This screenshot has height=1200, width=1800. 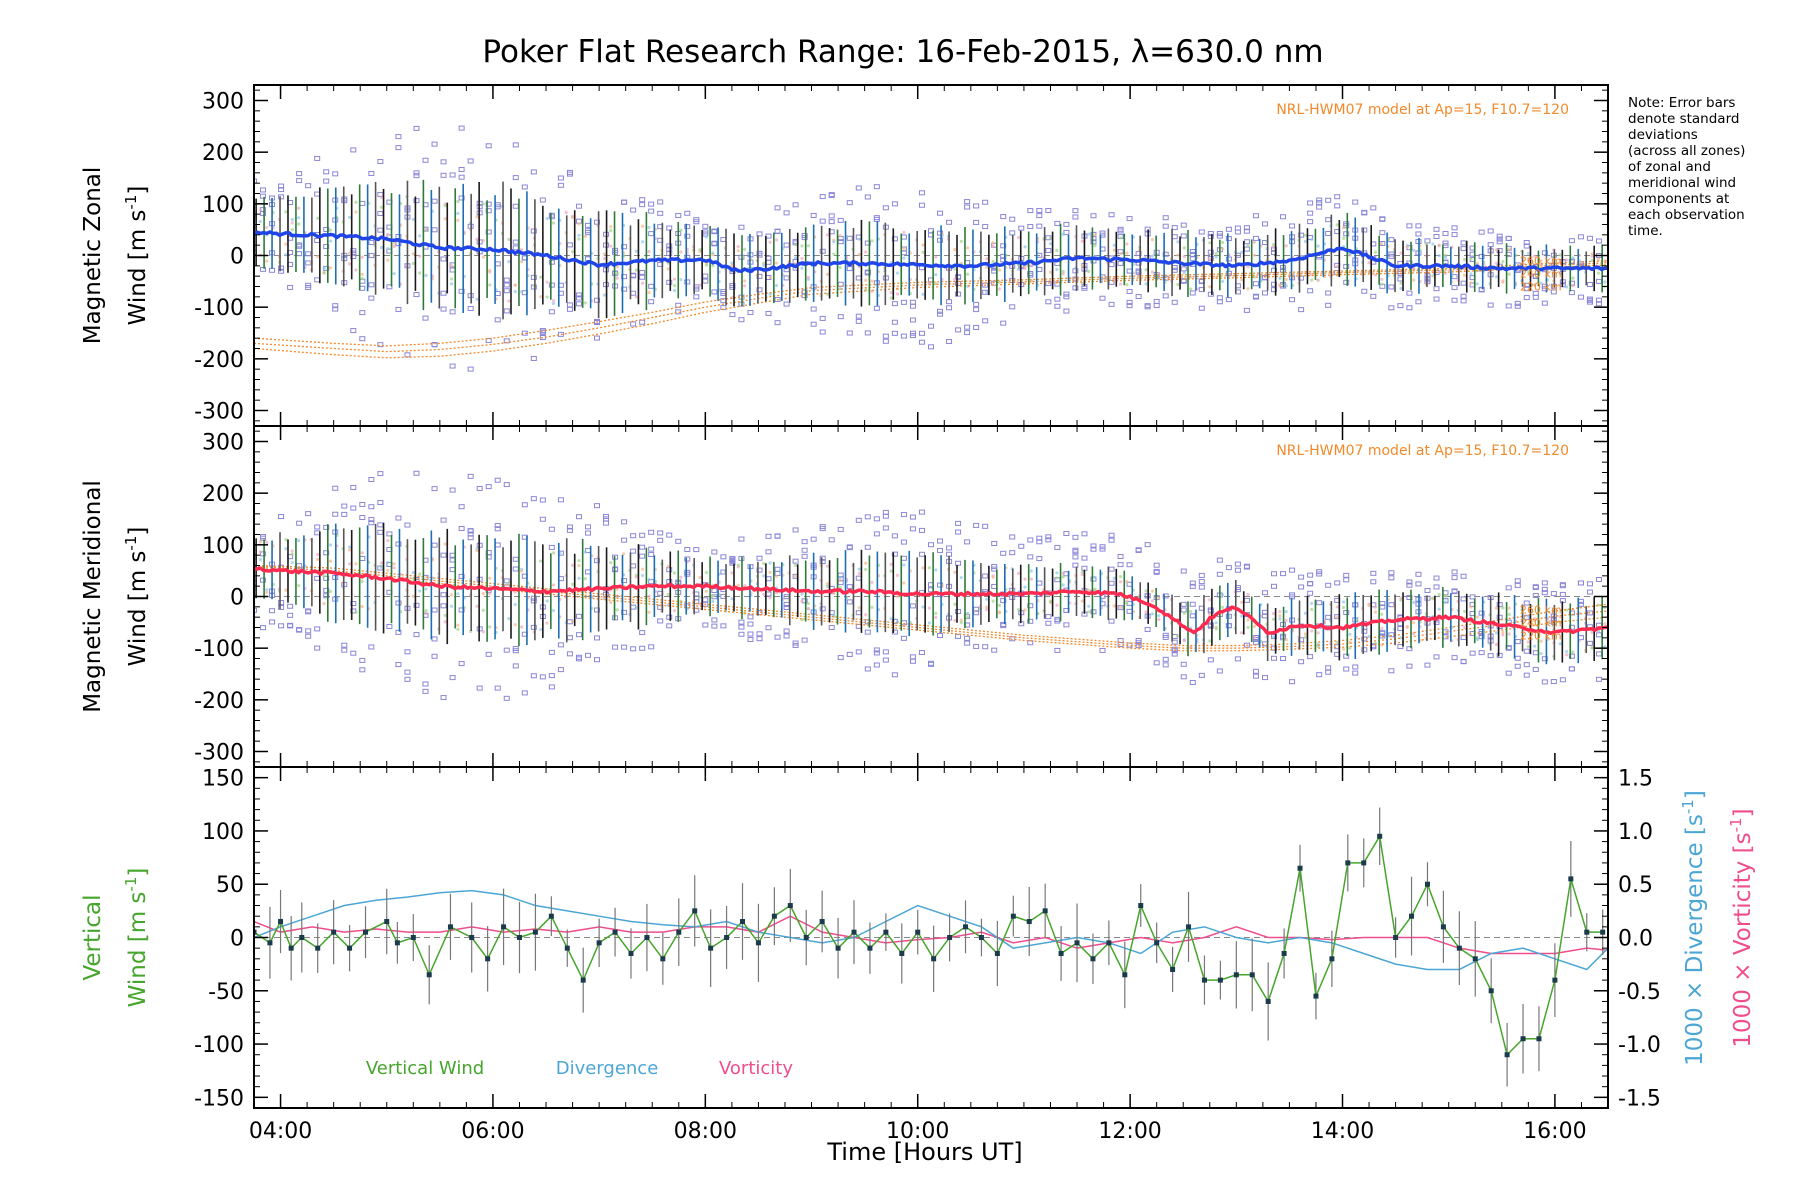 I want to click on y2-tick-label: 1.0, so click(x=1635, y=832).